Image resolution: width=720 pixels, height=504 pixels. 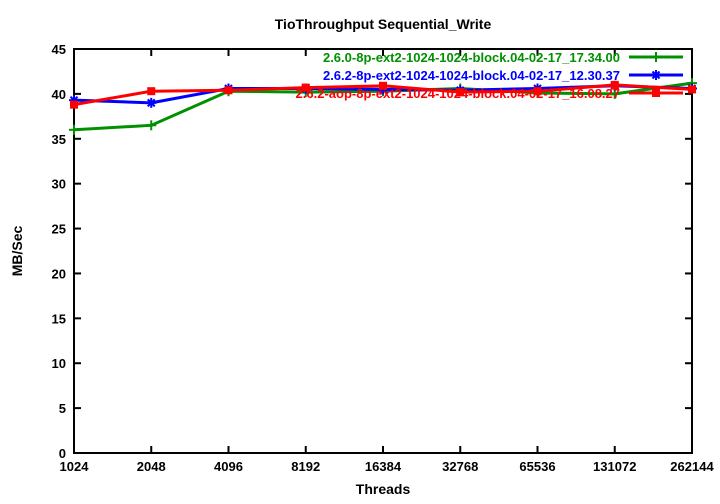 I want to click on svg-text: 25, so click(x=59, y=229).